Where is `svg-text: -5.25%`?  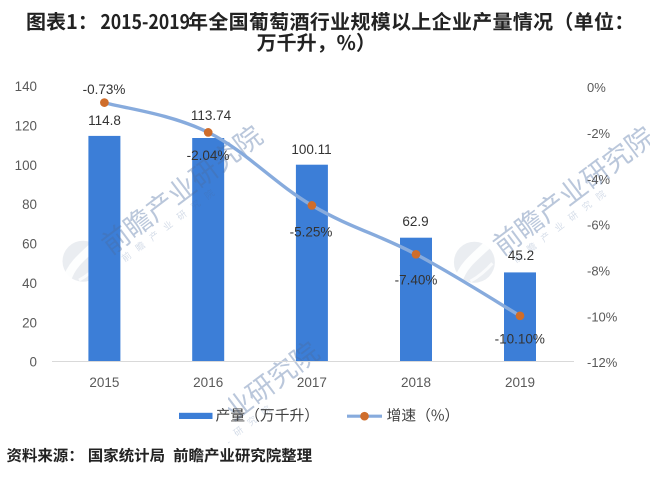
svg-text: -5.25% is located at coordinates (311, 231).